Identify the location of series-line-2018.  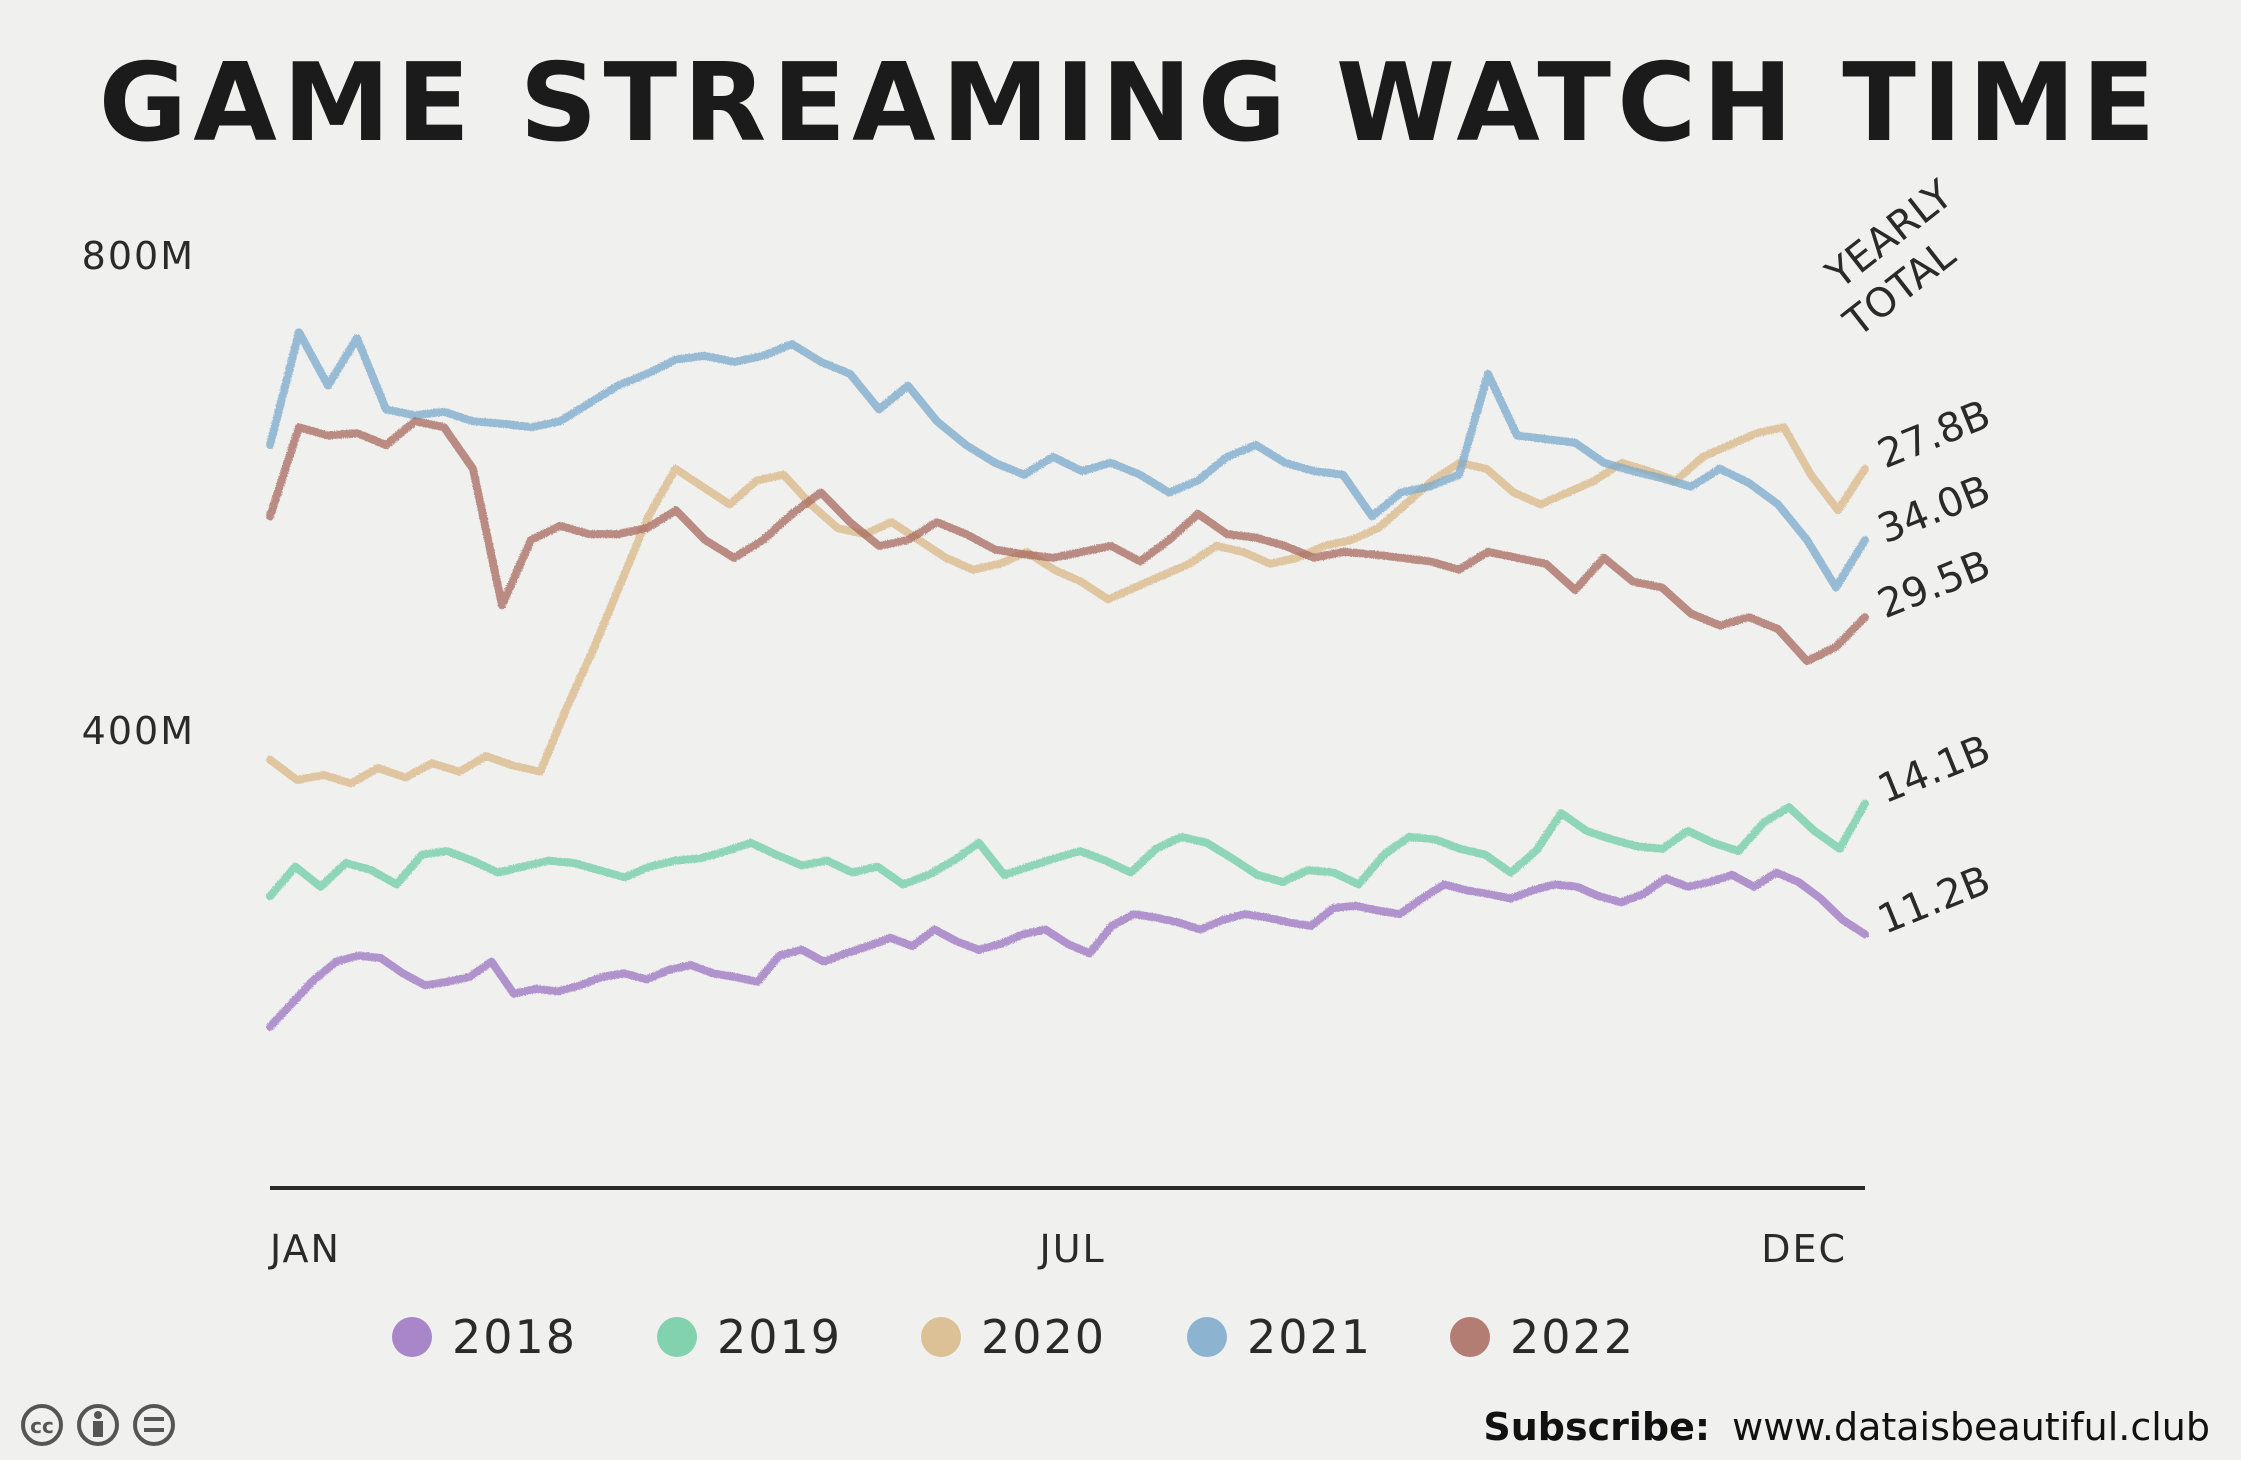
(1067, 949).